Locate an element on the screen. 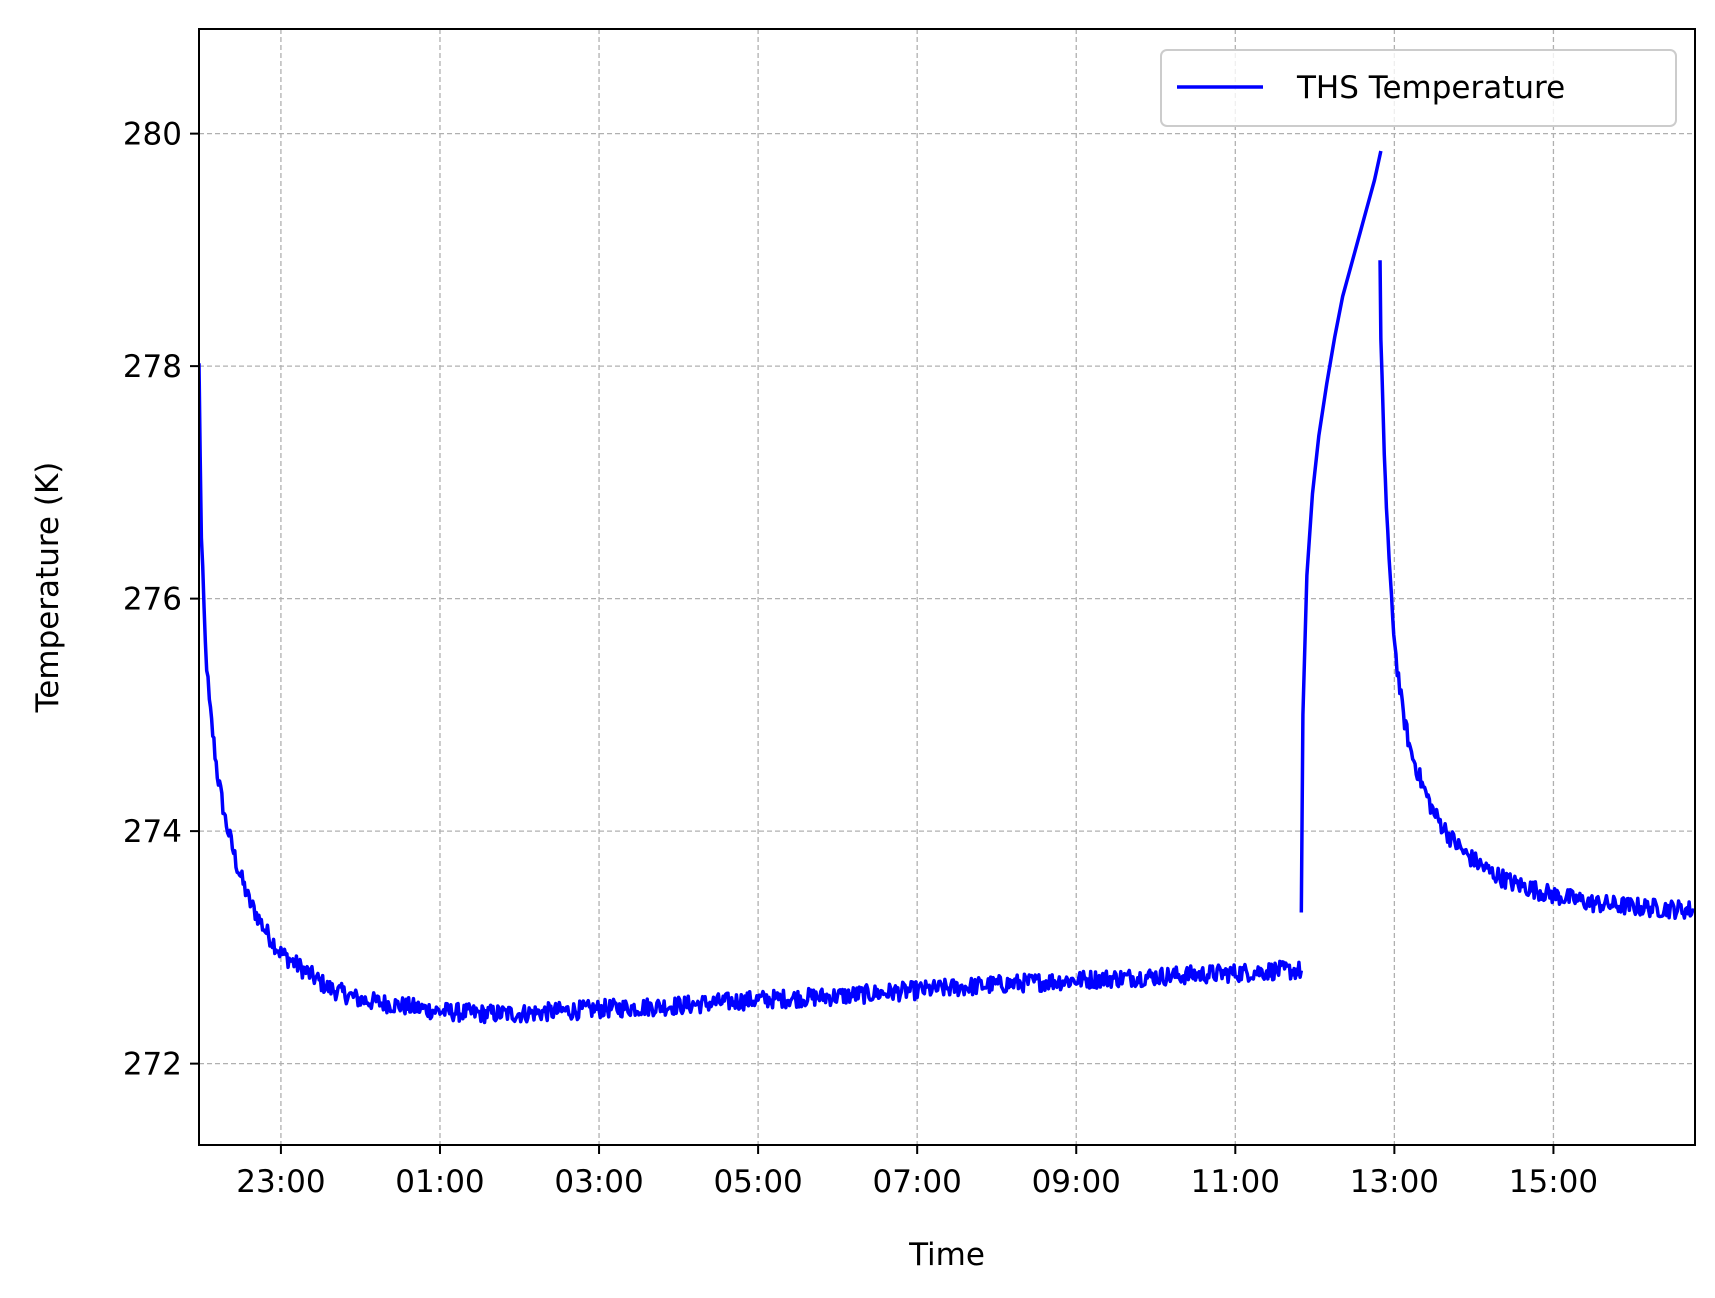 The height and width of the screenshot is (1298, 1715). y-axis-title: Temperature (K) is located at coordinates (48, 588).